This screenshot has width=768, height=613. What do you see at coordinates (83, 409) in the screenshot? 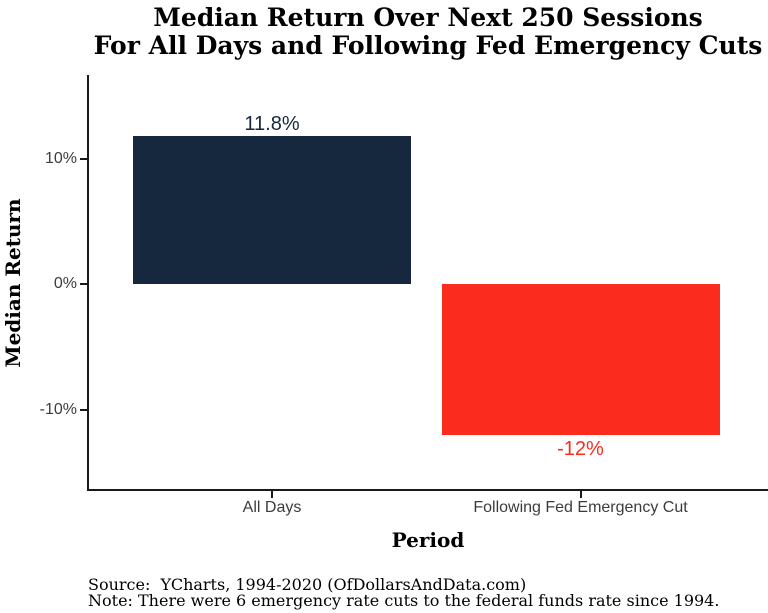
I see `y-tick-mark--10pct` at bounding box center [83, 409].